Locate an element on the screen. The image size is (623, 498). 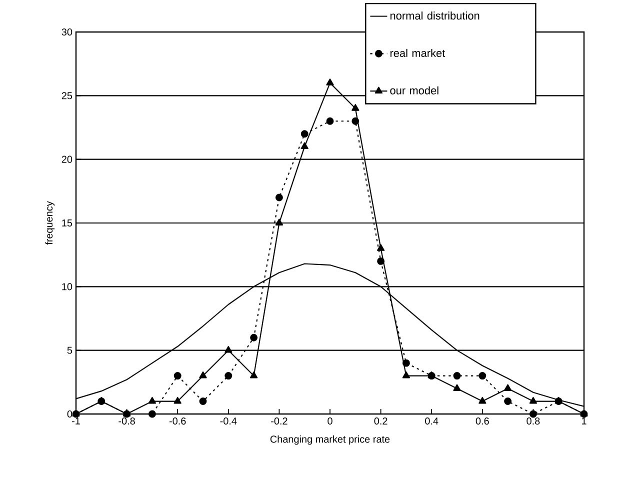
y-tick-label: 10 is located at coordinates (67, 286).